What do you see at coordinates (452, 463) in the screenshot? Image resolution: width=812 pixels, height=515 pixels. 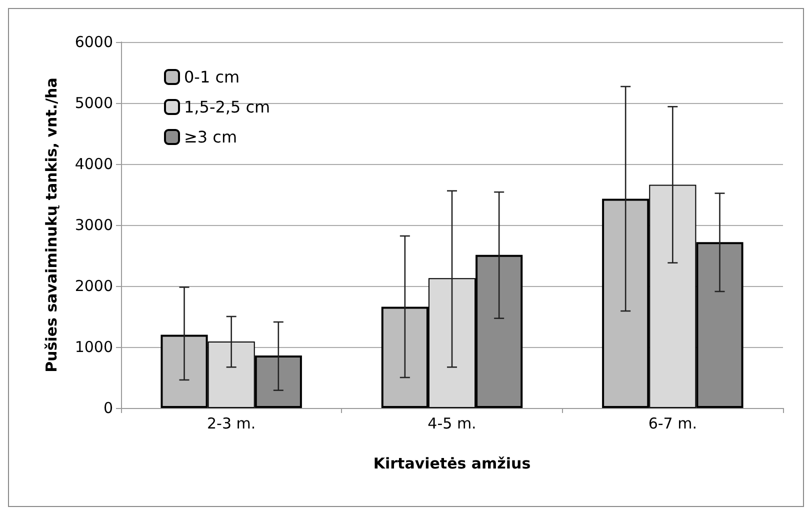 I see `x-axis-title: Kirtavietės amžius` at bounding box center [452, 463].